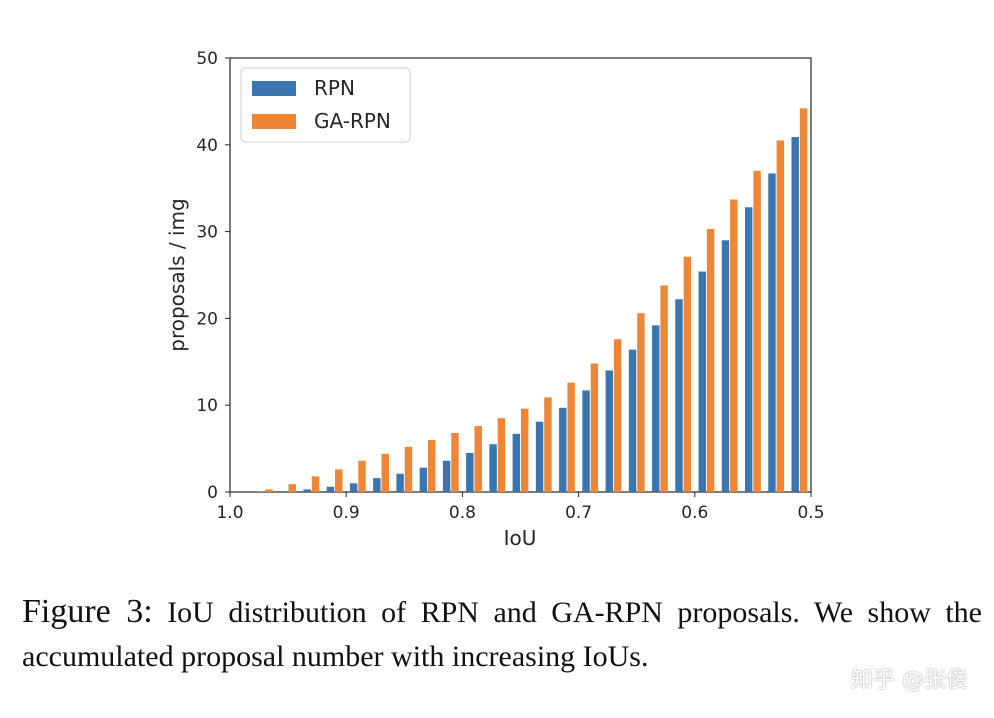 This screenshot has height=718, width=994. What do you see at coordinates (229, 513) in the screenshot?
I see `x-tick-label: 1.0` at bounding box center [229, 513].